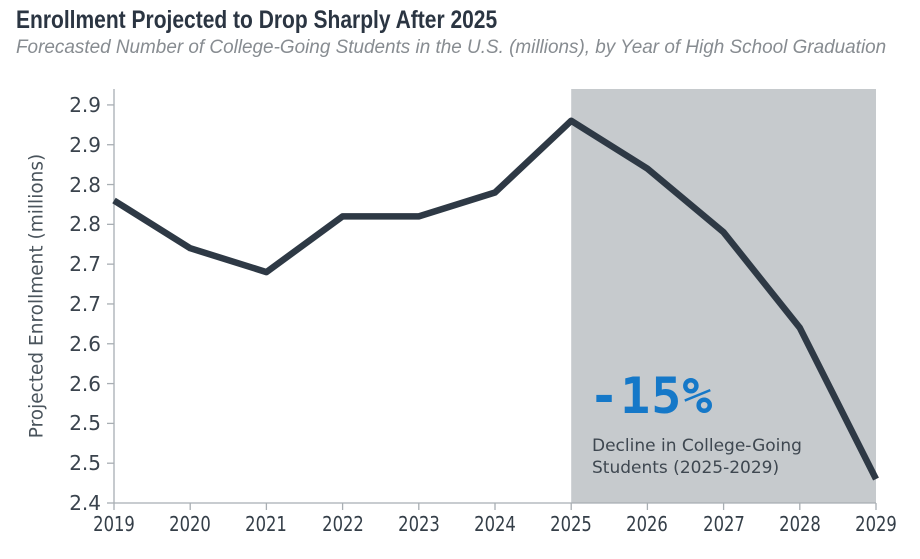 The height and width of the screenshot is (559, 920). What do you see at coordinates (697, 446) in the screenshot?
I see `decline-description-line1: Decline in College-Going` at bounding box center [697, 446].